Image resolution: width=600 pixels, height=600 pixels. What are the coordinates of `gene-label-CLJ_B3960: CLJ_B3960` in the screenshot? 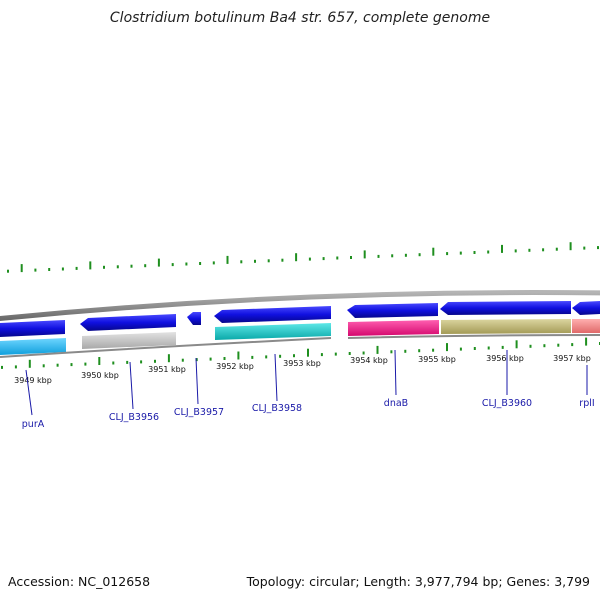 It's located at (507, 403).